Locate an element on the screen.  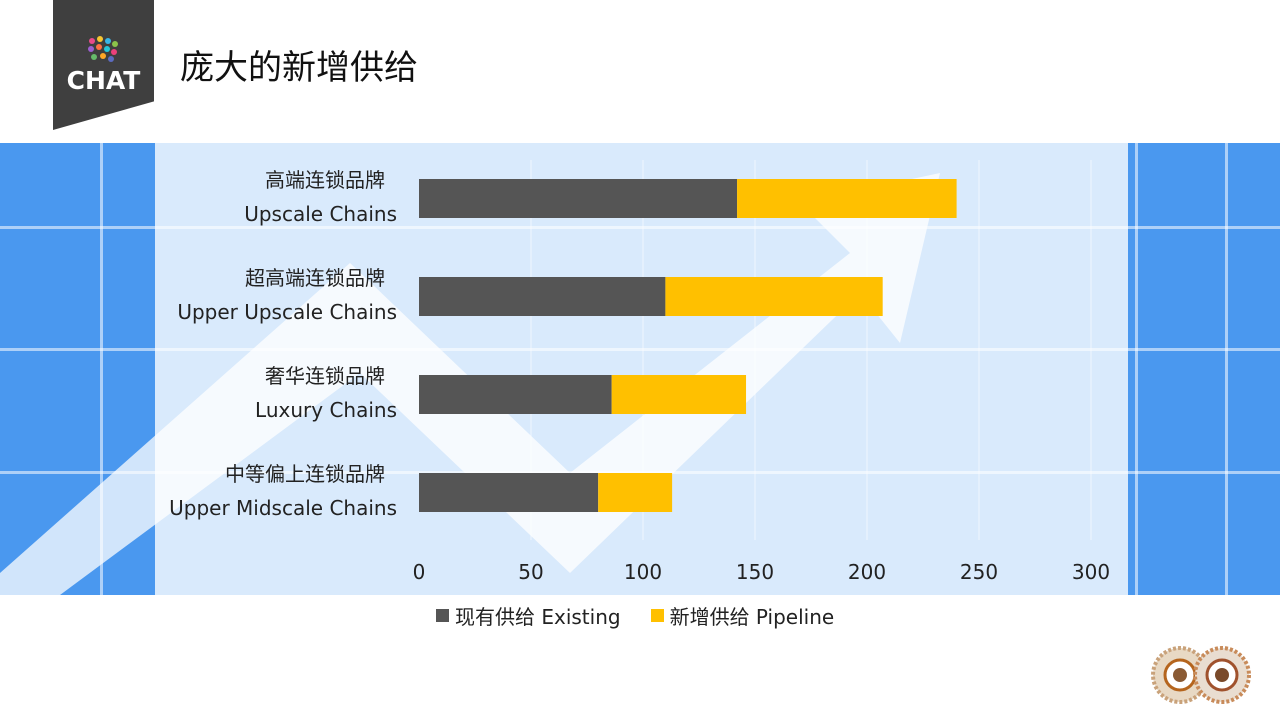
category-label: 高端连锁品牌 Upscale Chains is located at coordinates (320, 197).